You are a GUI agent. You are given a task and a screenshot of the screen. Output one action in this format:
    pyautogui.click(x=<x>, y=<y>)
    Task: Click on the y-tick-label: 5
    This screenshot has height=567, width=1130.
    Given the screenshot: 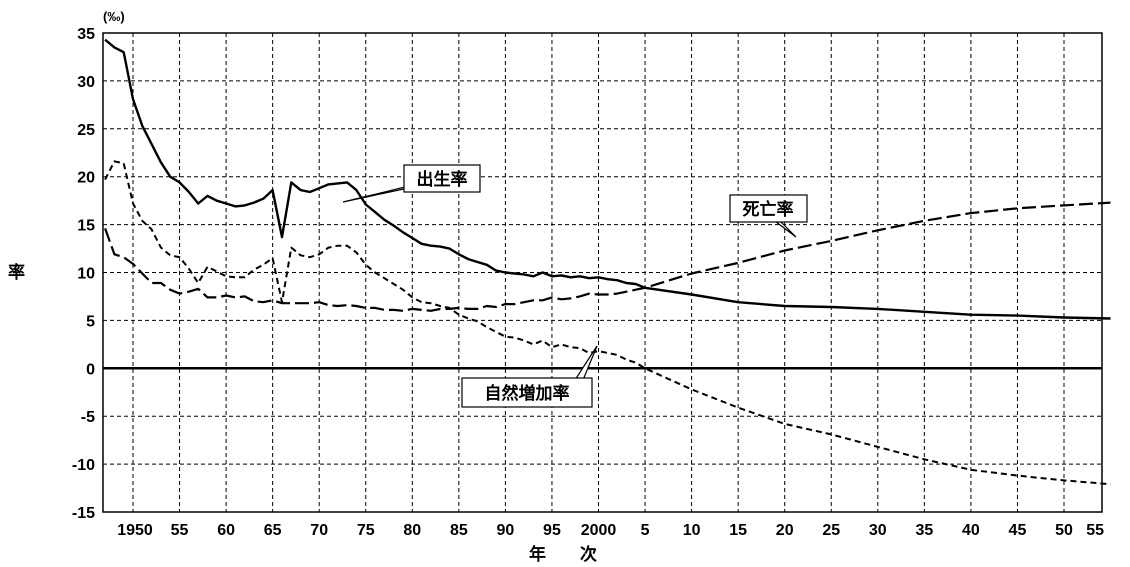 What is the action you would take?
    pyautogui.click(x=90, y=321)
    